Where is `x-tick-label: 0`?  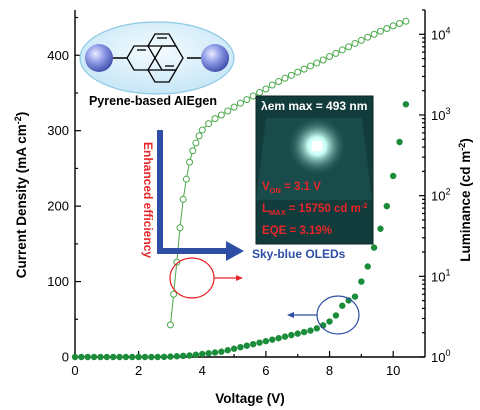 x-tick-label: 0 is located at coordinates (74, 370).